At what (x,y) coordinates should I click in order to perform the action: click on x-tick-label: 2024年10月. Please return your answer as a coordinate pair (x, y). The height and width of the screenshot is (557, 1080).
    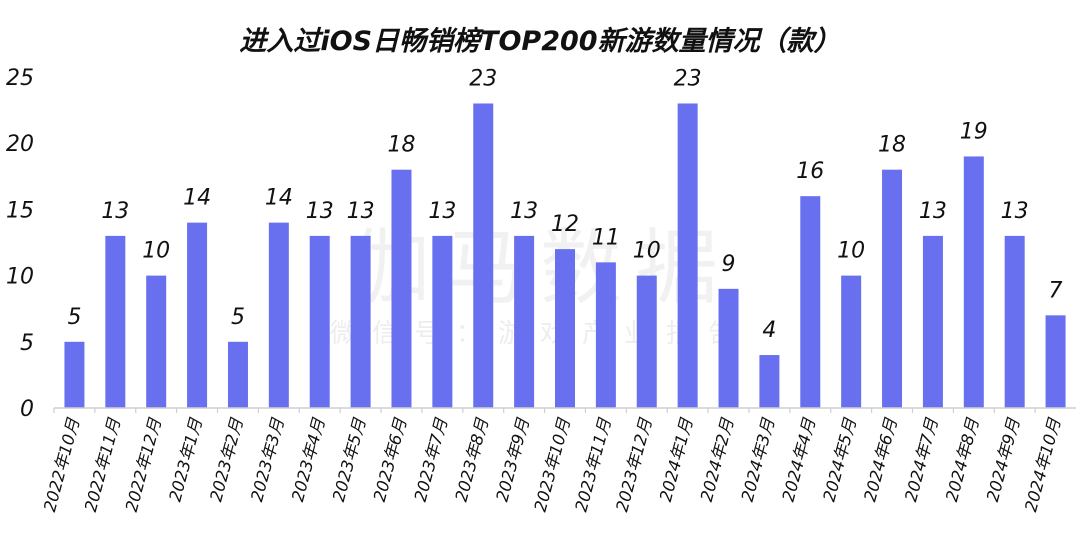
    Looking at the image, I should click on (1042, 465).